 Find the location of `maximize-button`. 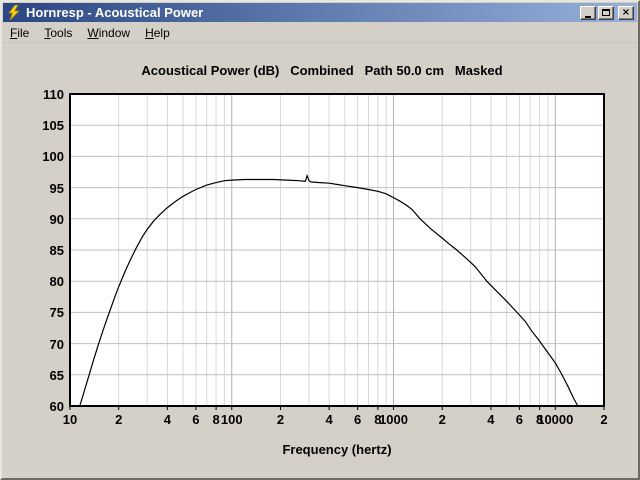

maximize-button is located at coordinates (606, 12).